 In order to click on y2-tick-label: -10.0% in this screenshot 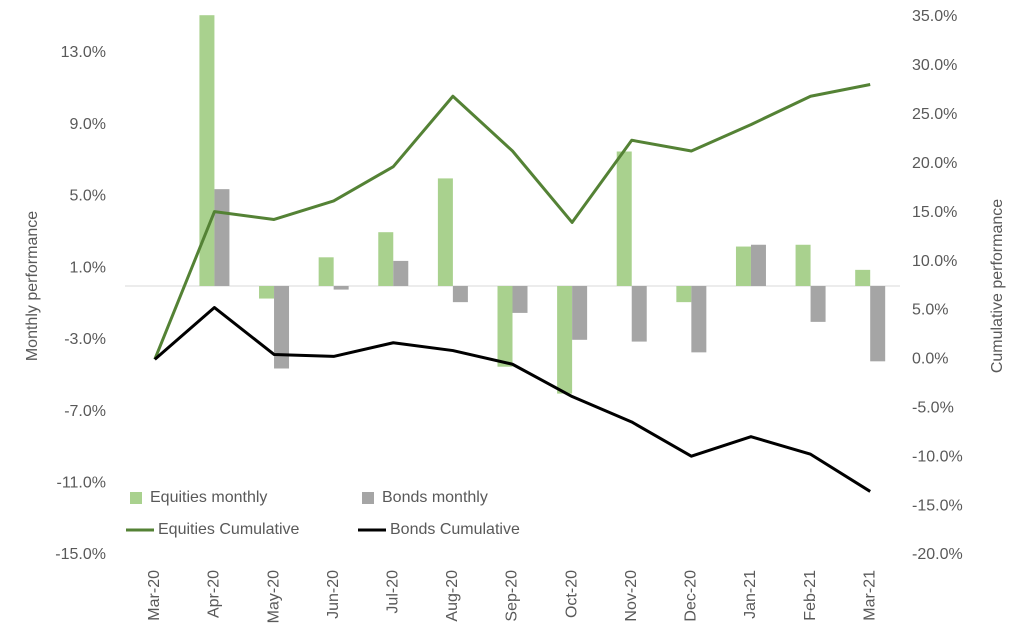, I will do `click(937, 456)`.